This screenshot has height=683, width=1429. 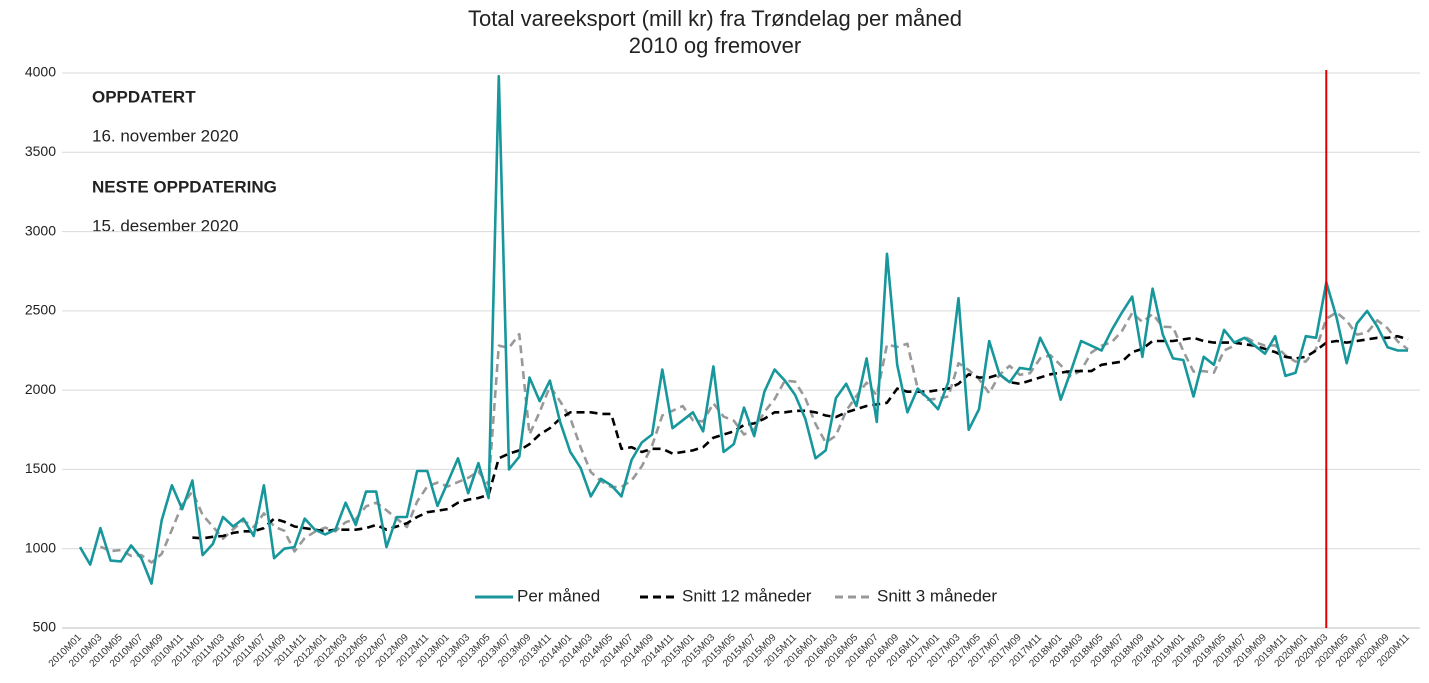 What do you see at coordinates (40, 389) in the screenshot?
I see `y-tick-label: 2000` at bounding box center [40, 389].